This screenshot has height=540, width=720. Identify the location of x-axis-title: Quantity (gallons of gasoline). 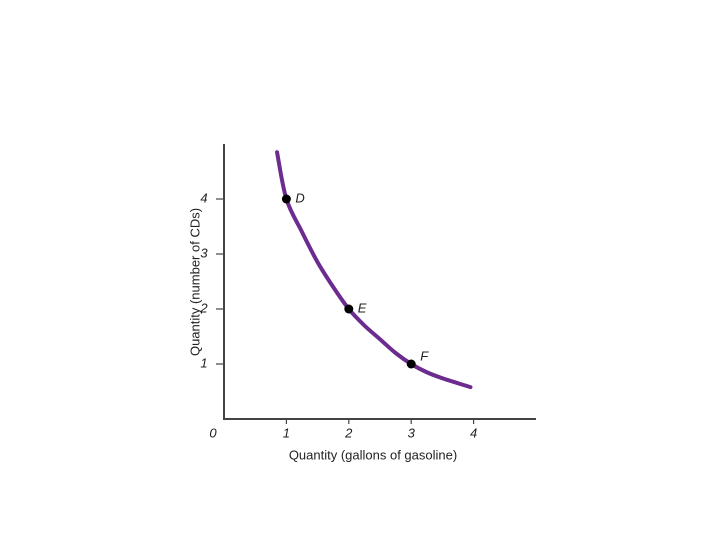
(373, 454).